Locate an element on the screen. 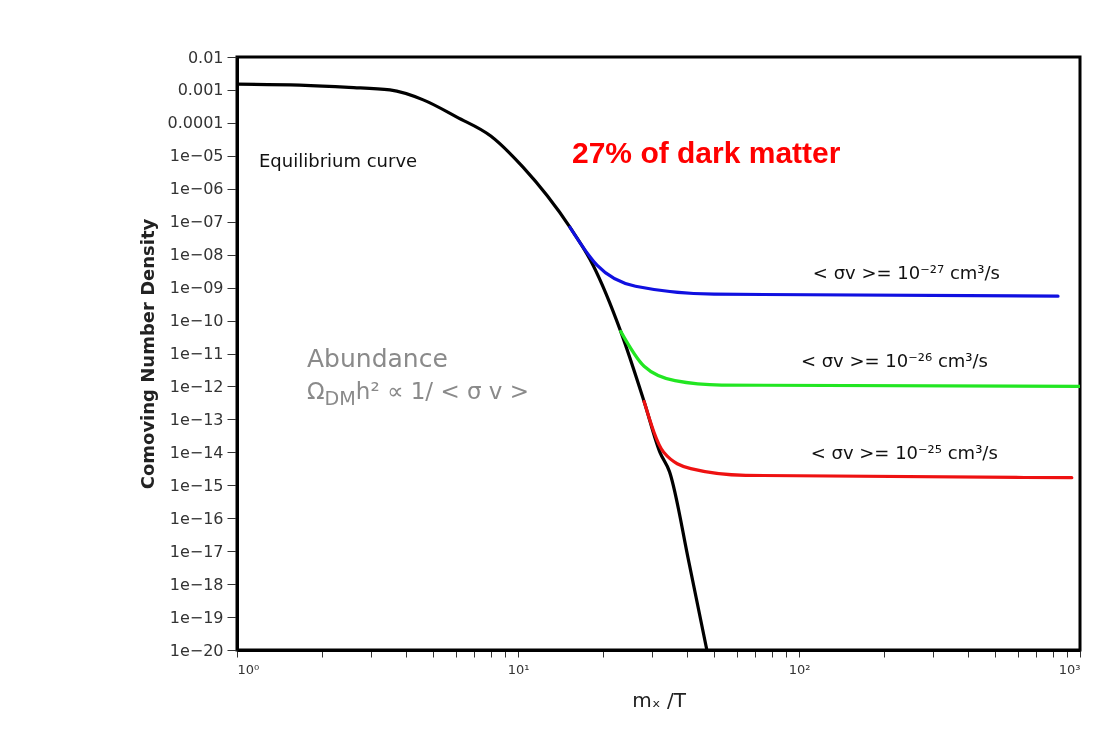 This screenshot has width=1101, height=752. y-tick-label: 1e−10 is located at coordinates (196, 321).